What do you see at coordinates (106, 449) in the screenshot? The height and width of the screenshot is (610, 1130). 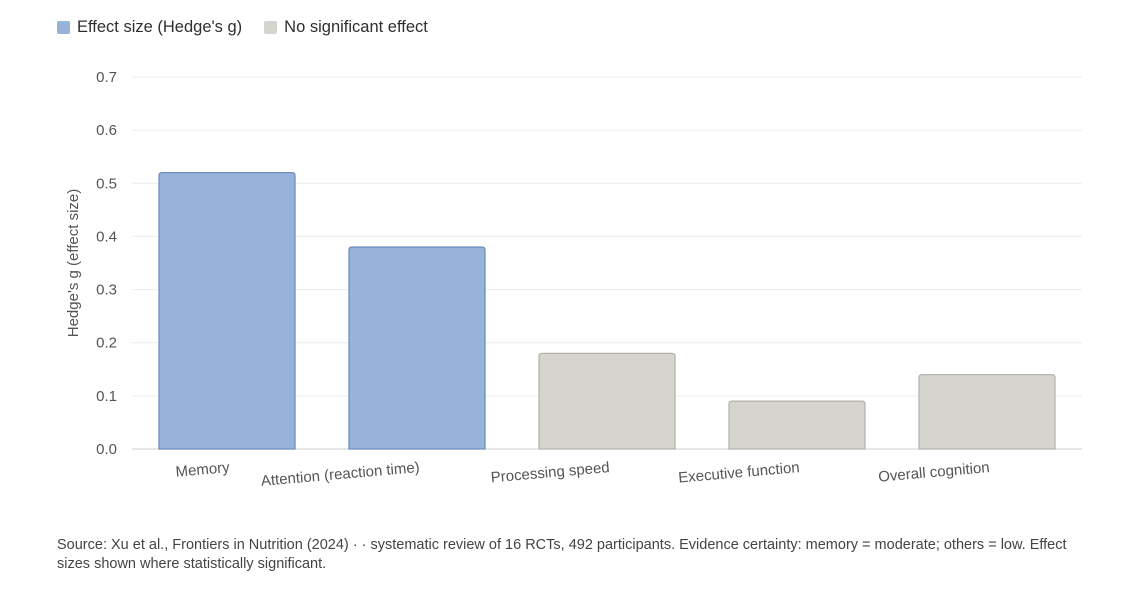 I see `y-tick-label: 0.0` at bounding box center [106, 449].